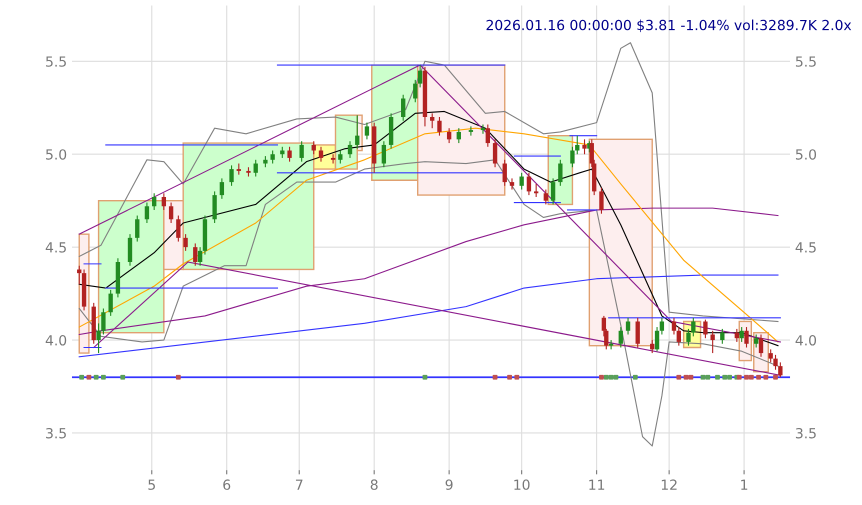 The width and height of the screenshot is (862, 505). What do you see at coordinates (56, 61) in the screenshot?
I see `y-tick-label: 5.5` at bounding box center [56, 61].